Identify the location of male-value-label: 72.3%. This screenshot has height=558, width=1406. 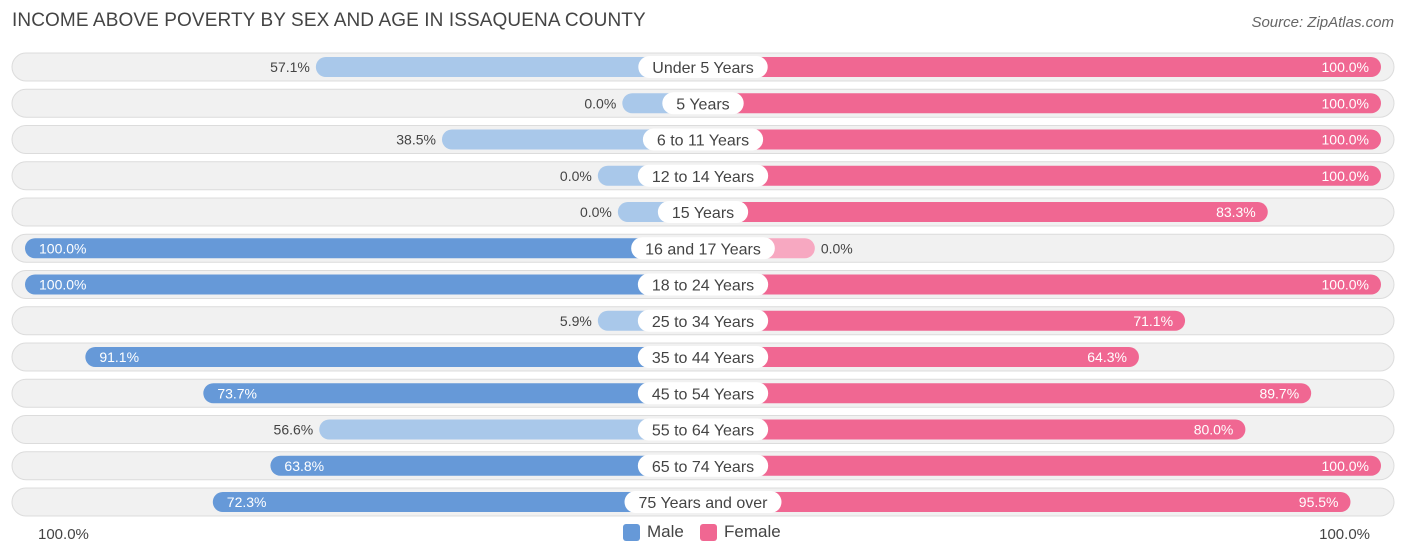
(247, 502).